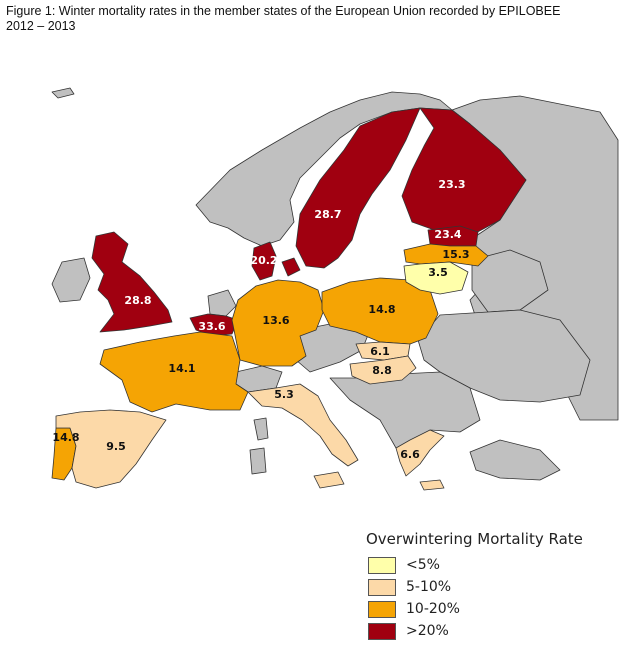  What do you see at coordinates (137, 300) in the screenshot?
I see `label-uk: 28.8` at bounding box center [137, 300].